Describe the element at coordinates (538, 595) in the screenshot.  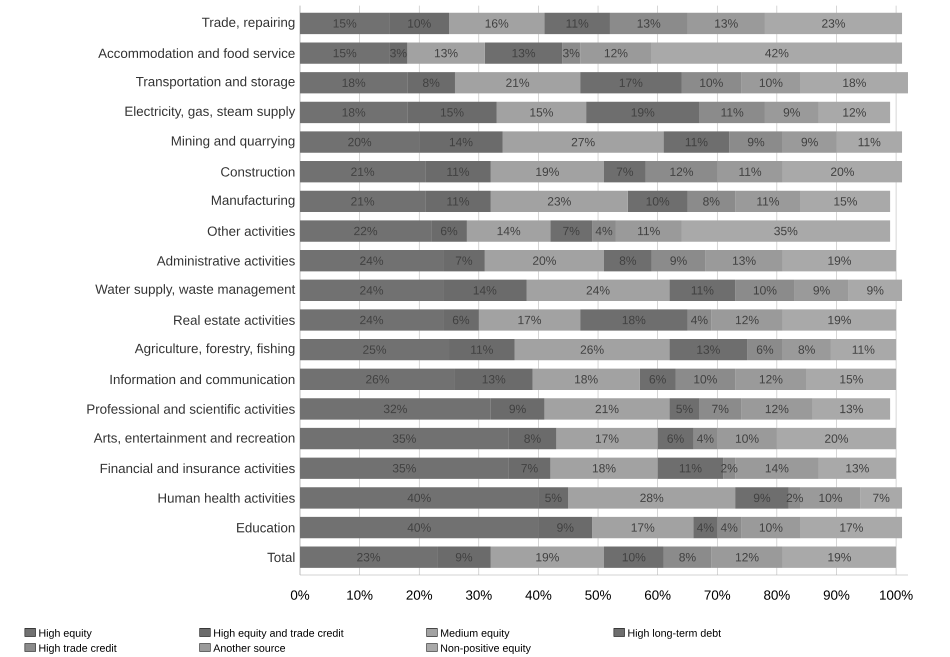
I see `x-tick-label: 40%` at that location.